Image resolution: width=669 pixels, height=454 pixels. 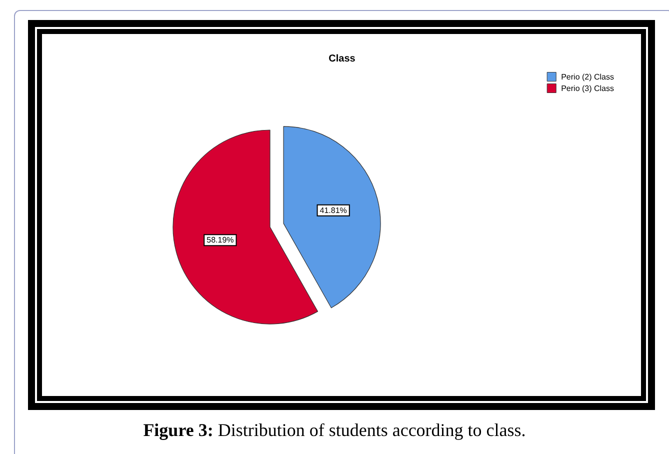 What do you see at coordinates (587, 88) in the screenshot?
I see `legend-label: Perio (3) Class` at bounding box center [587, 88].